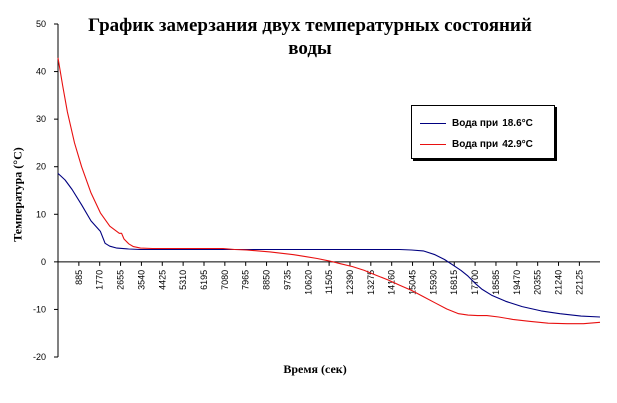 The image size is (617, 403). What do you see at coordinates (267, 280) in the screenshot?
I see `x-tick-label: 8850` at bounding box center [267, 280].